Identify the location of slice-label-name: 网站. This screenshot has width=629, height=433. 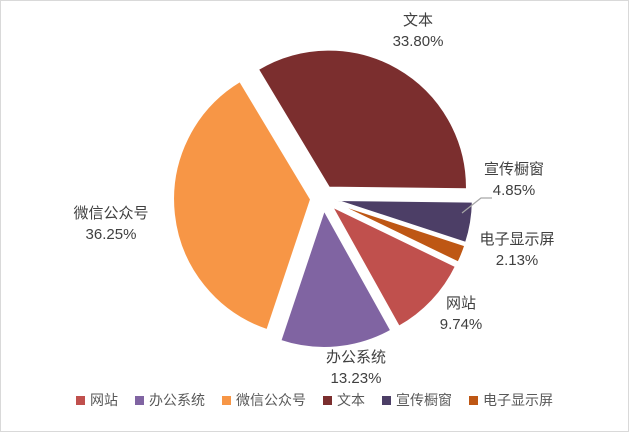
(461, 303).